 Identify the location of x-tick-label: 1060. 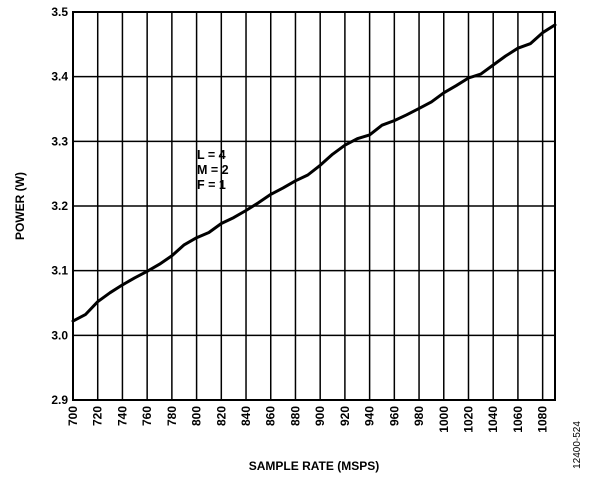
(518, 419).